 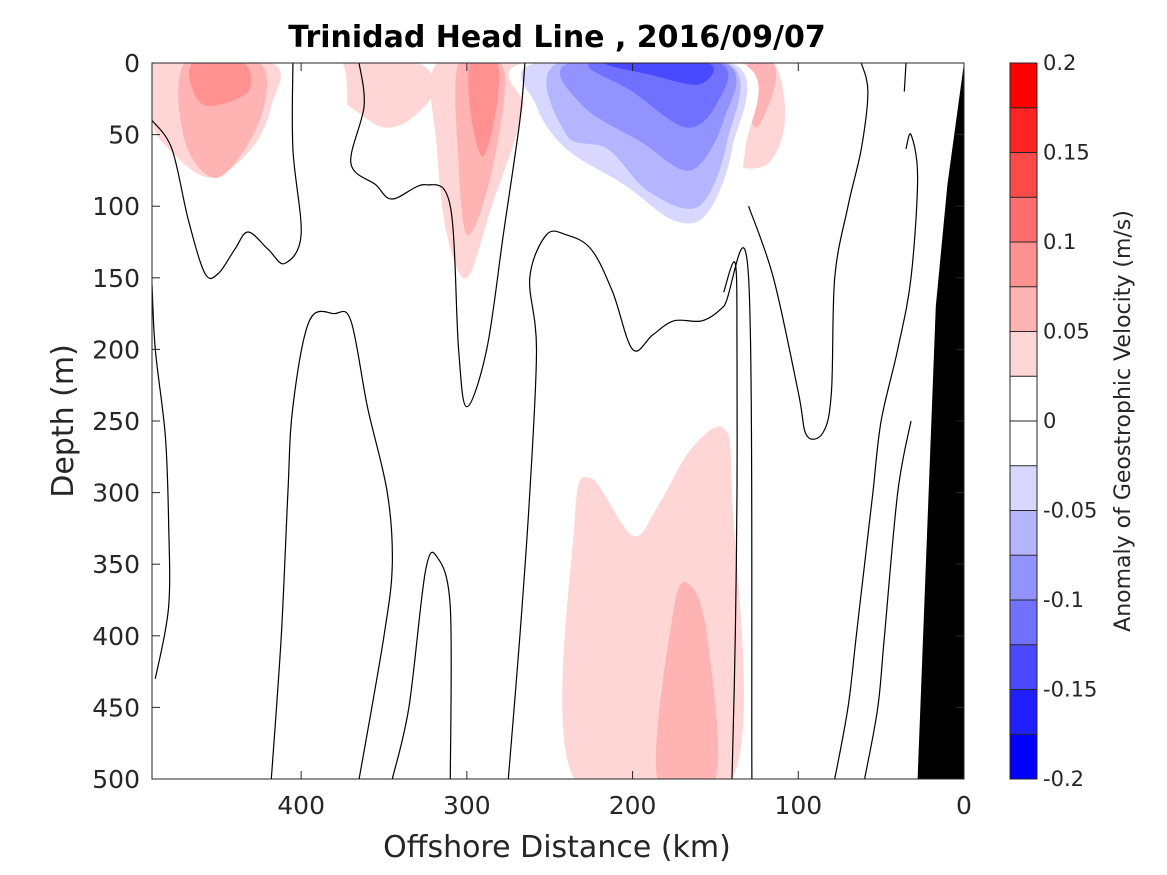 What do you see at coordinates (63, 421) in the screenshot?
I see `y-axis-label: Depth (m)` at bounding box center [63, 421].